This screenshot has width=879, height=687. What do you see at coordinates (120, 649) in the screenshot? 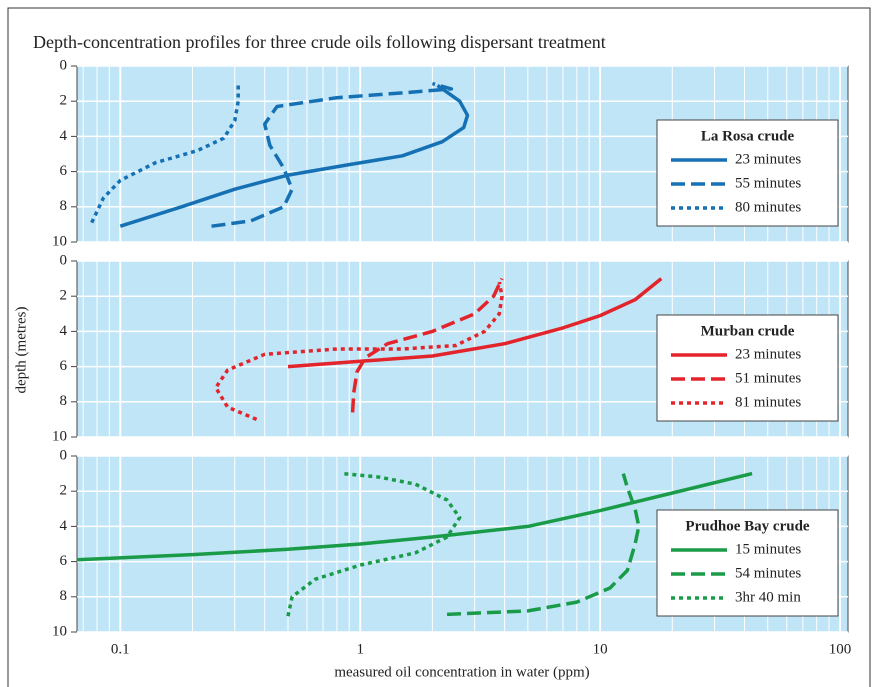
I see `x-tick-label: 0.1` at bounding box center [120, 649].